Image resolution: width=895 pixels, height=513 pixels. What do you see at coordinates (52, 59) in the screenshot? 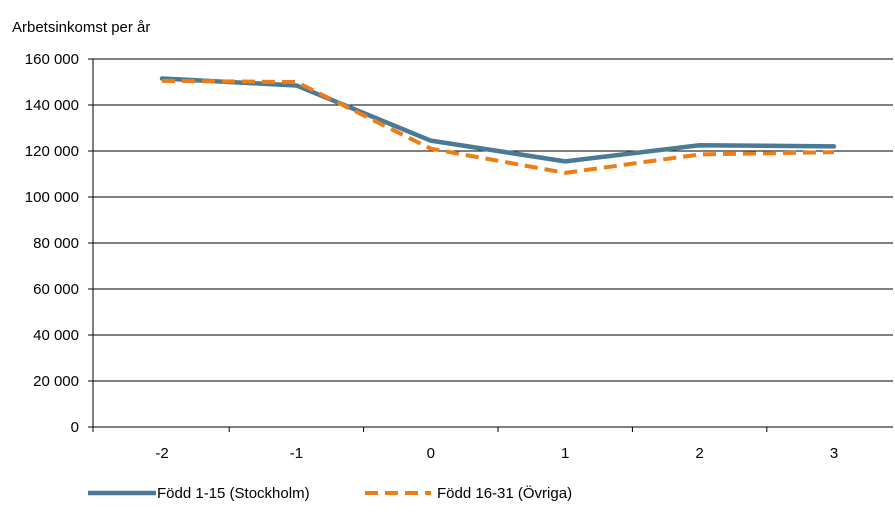
I see `y-tick-label: 160 000` at bounding box center [52, 59].